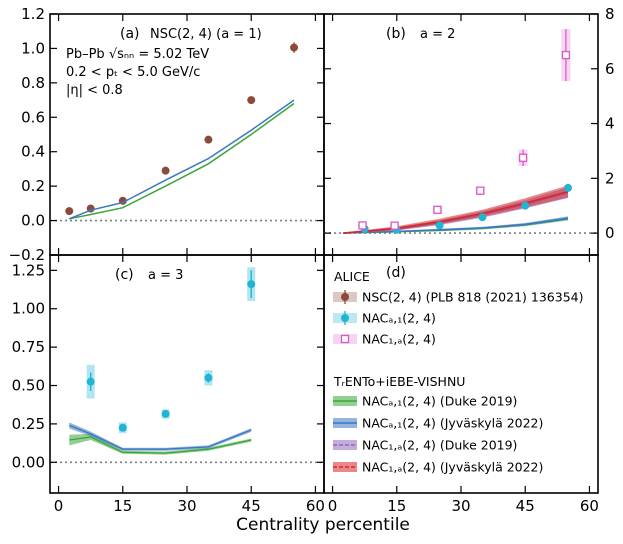 The image size is (623, 544). What do you see at coordinates (399, 339) in the screenshot?
I see `legend-entry-label: NAC₁,ₐ(2, 4)` at bounding box center [399, 339].